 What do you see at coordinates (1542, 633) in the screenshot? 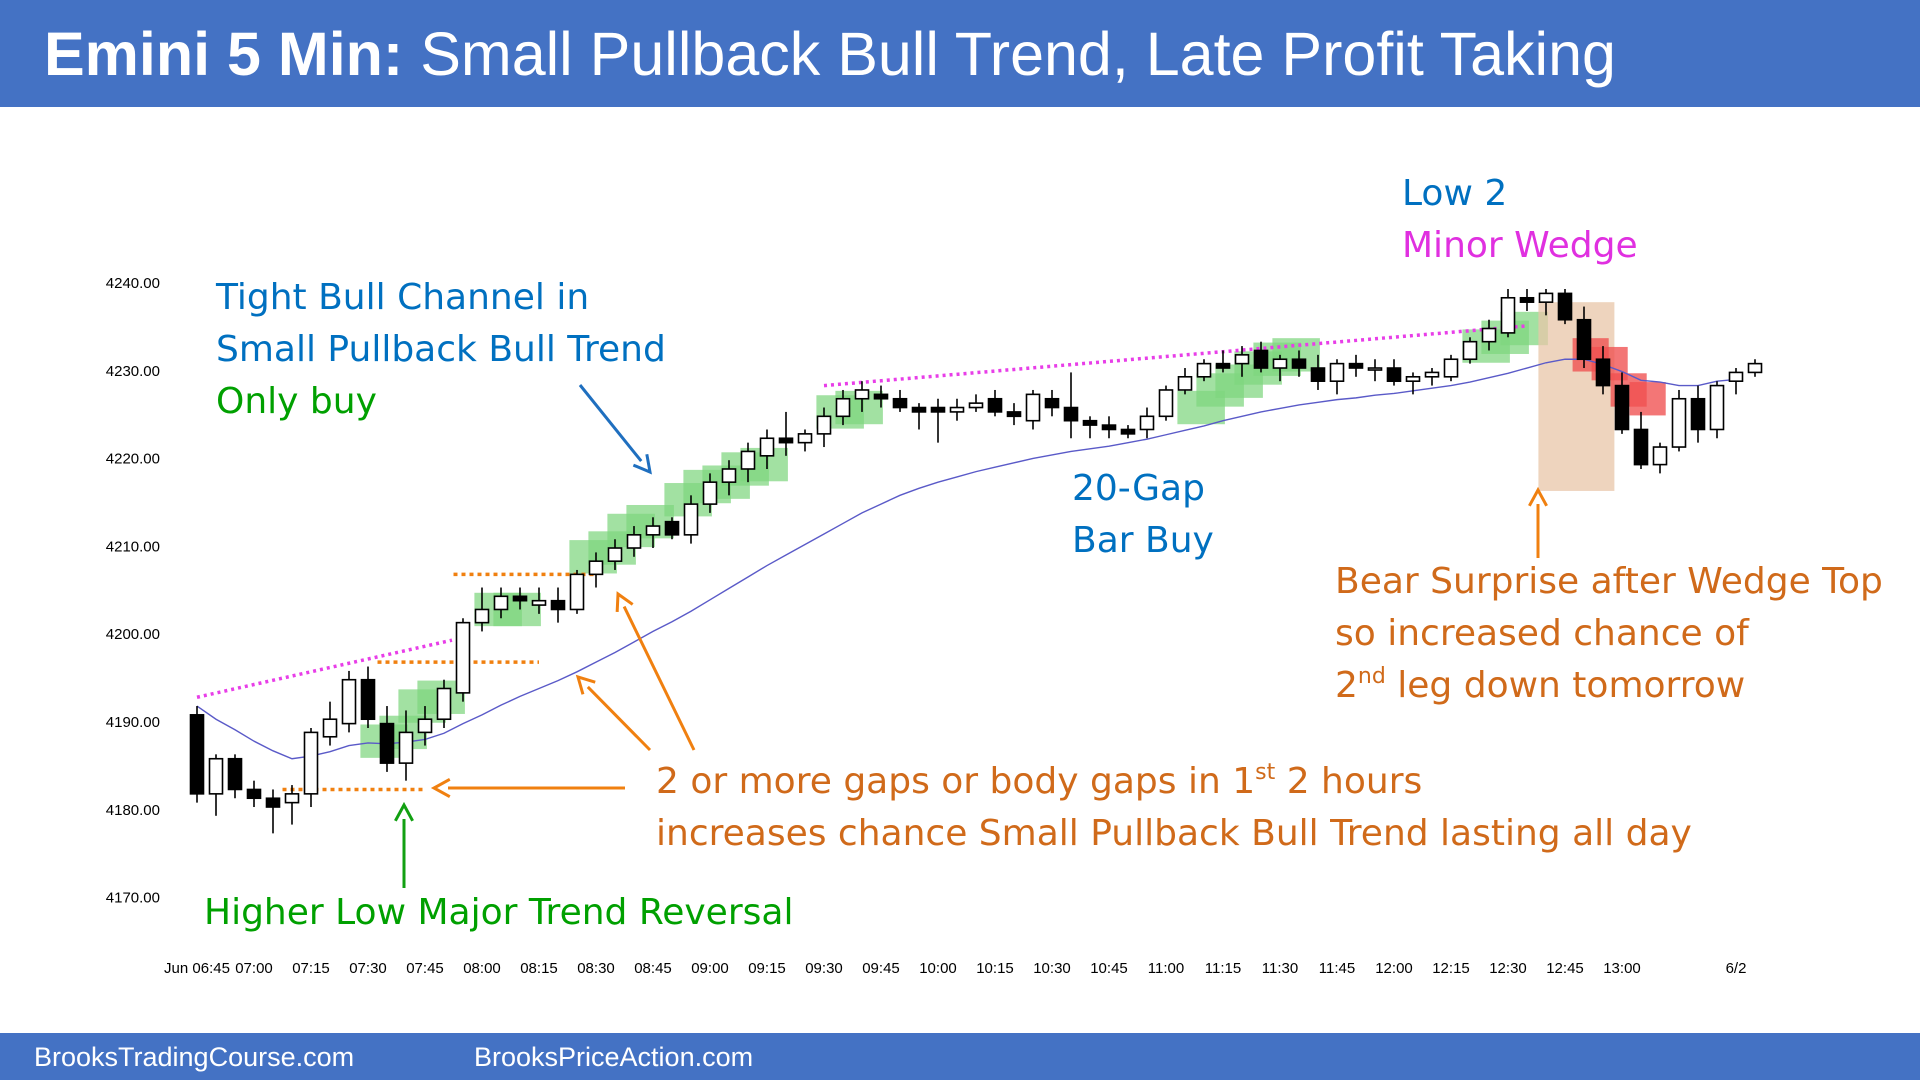
I see `bear-surprise-line2: so increased chance of` at bounding box center [1542, 633].